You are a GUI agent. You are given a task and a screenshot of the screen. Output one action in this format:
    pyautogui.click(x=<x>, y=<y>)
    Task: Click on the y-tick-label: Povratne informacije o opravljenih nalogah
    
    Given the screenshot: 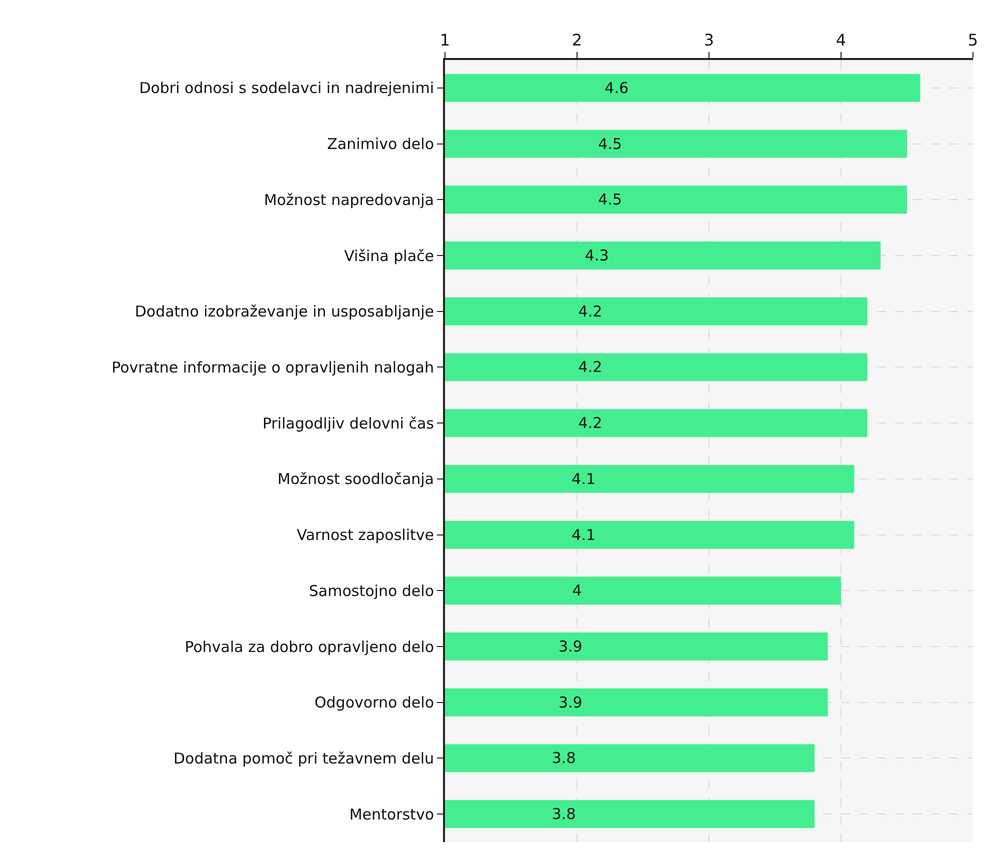 What is the action you would take?
    pyautogui.click(x=273, y=367)
    